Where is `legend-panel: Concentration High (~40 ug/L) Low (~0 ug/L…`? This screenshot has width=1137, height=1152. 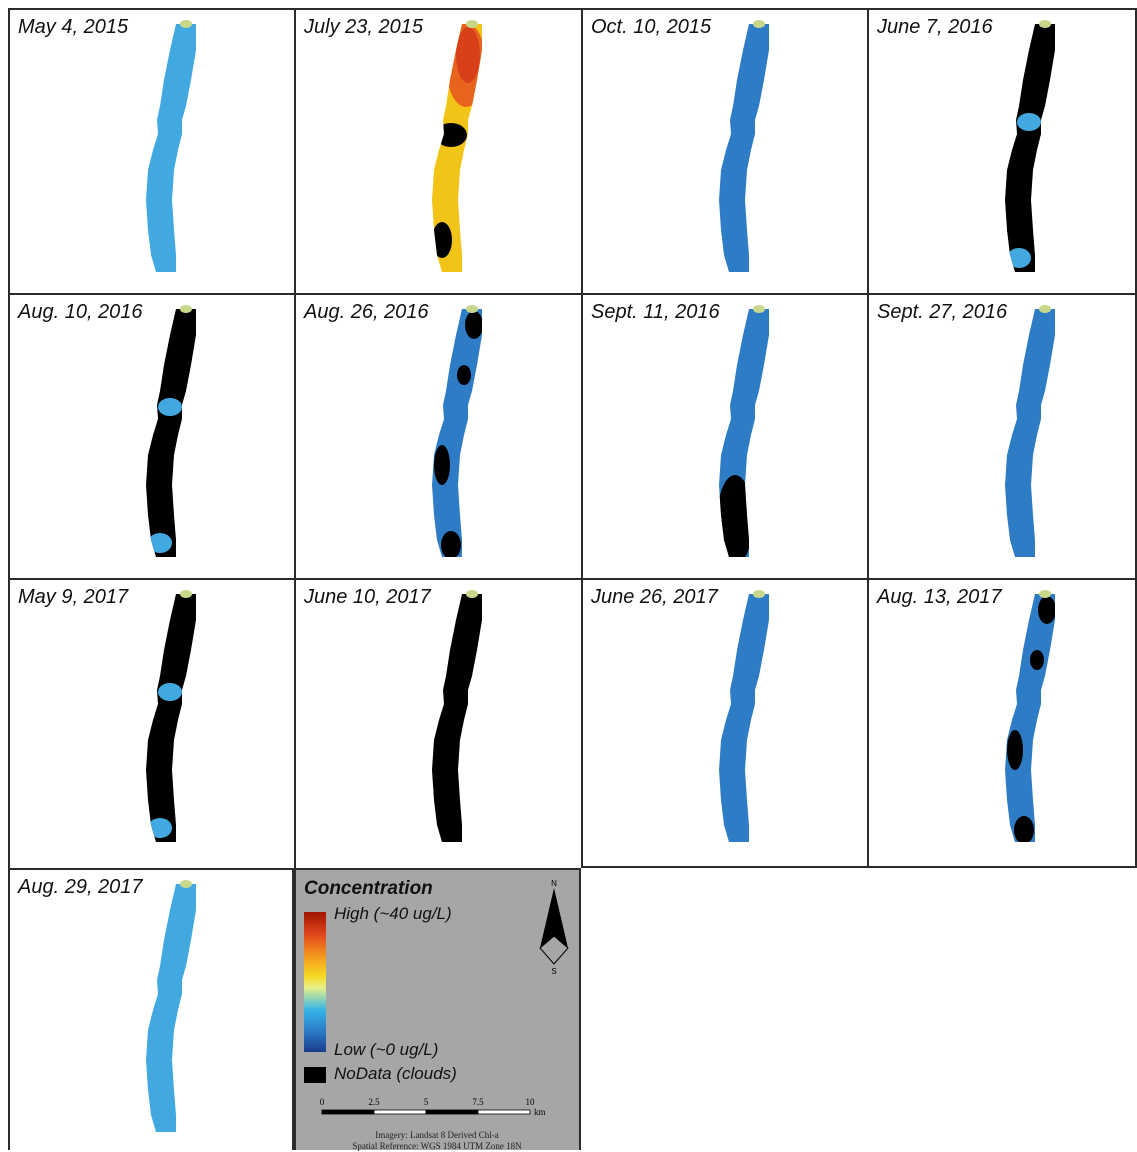
legend-panel: Concentration High (~40 ug/L) Low (~0 ug/L… is located at coordinates (437, 1009).